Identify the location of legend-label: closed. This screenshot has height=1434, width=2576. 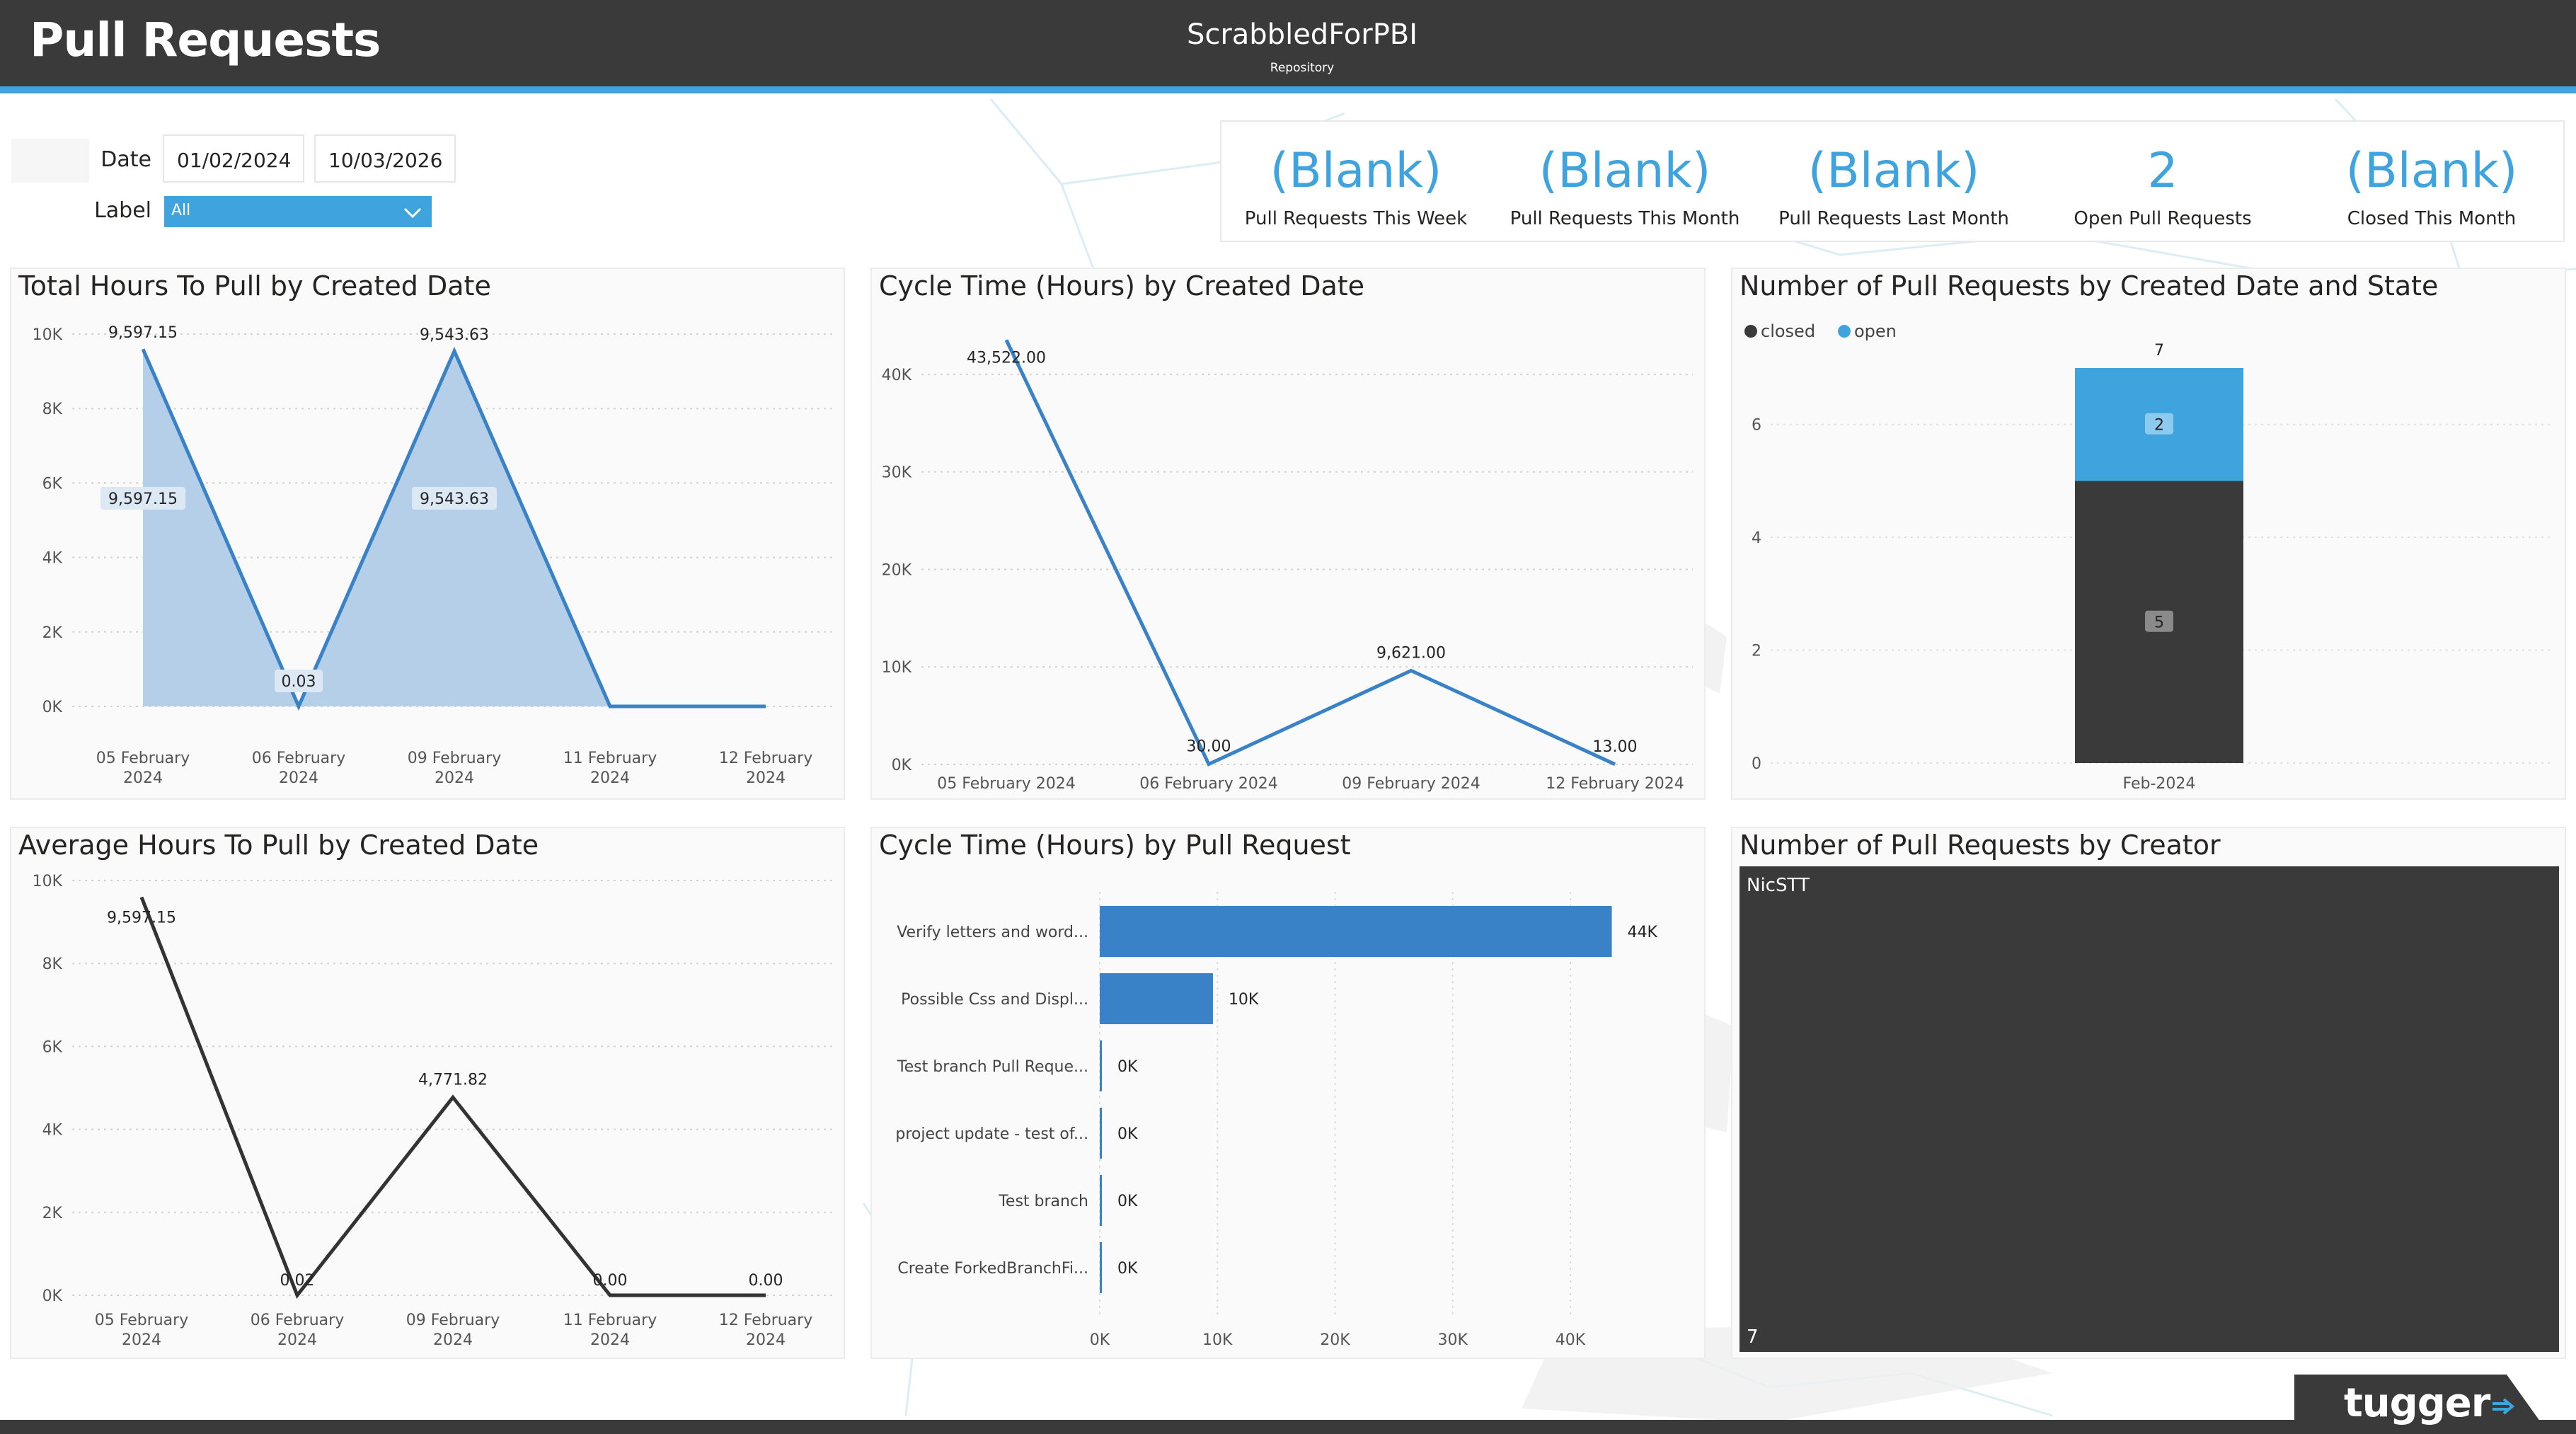
(1788, 331).